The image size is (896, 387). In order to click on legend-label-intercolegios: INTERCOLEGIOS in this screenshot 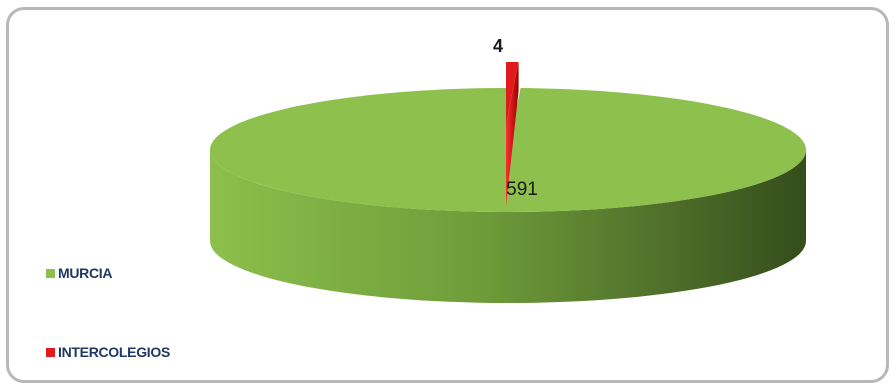, I will do `click(114, 352)`.